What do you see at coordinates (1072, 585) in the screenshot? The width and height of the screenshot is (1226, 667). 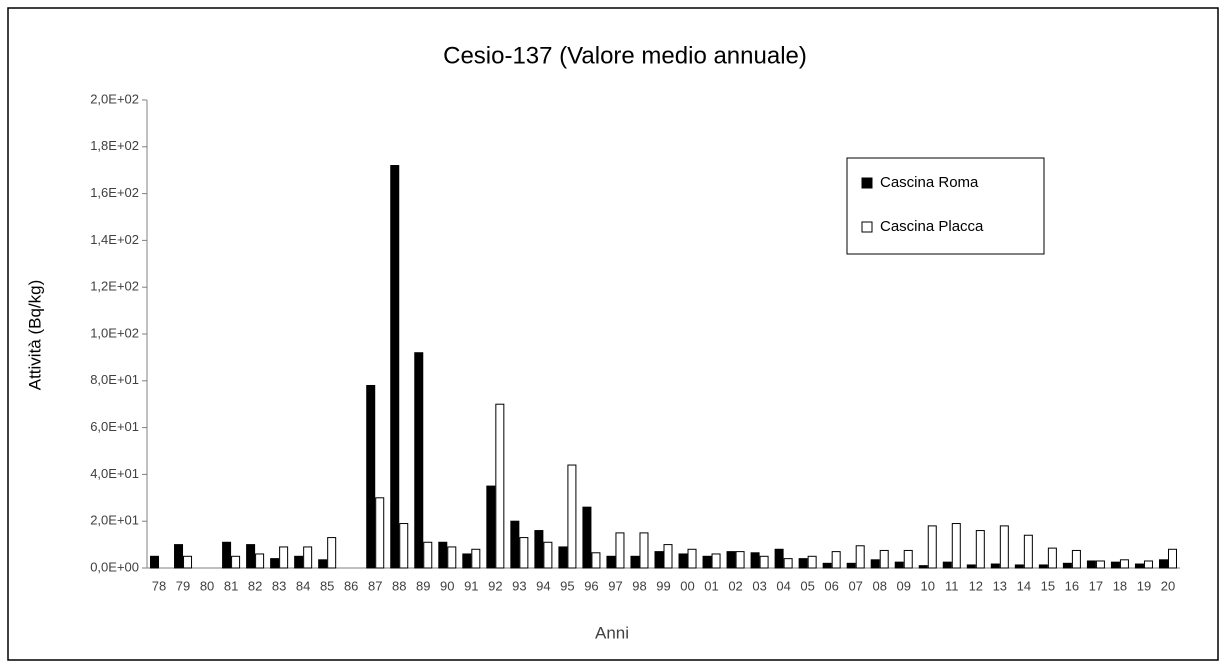 I see `x-tick-label: 16` at bounding box center [1072, 585].